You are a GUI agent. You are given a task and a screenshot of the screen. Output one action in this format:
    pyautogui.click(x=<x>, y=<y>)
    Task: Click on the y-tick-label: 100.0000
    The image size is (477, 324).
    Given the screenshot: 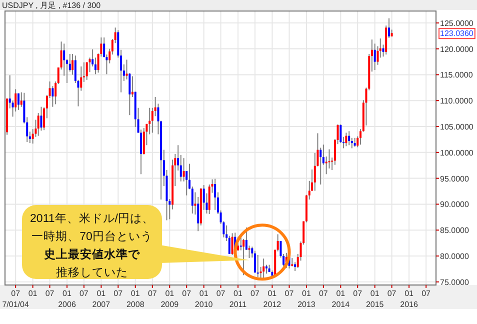 What is the action you would take?
    pyautogui.click(x=457, y=153)
    